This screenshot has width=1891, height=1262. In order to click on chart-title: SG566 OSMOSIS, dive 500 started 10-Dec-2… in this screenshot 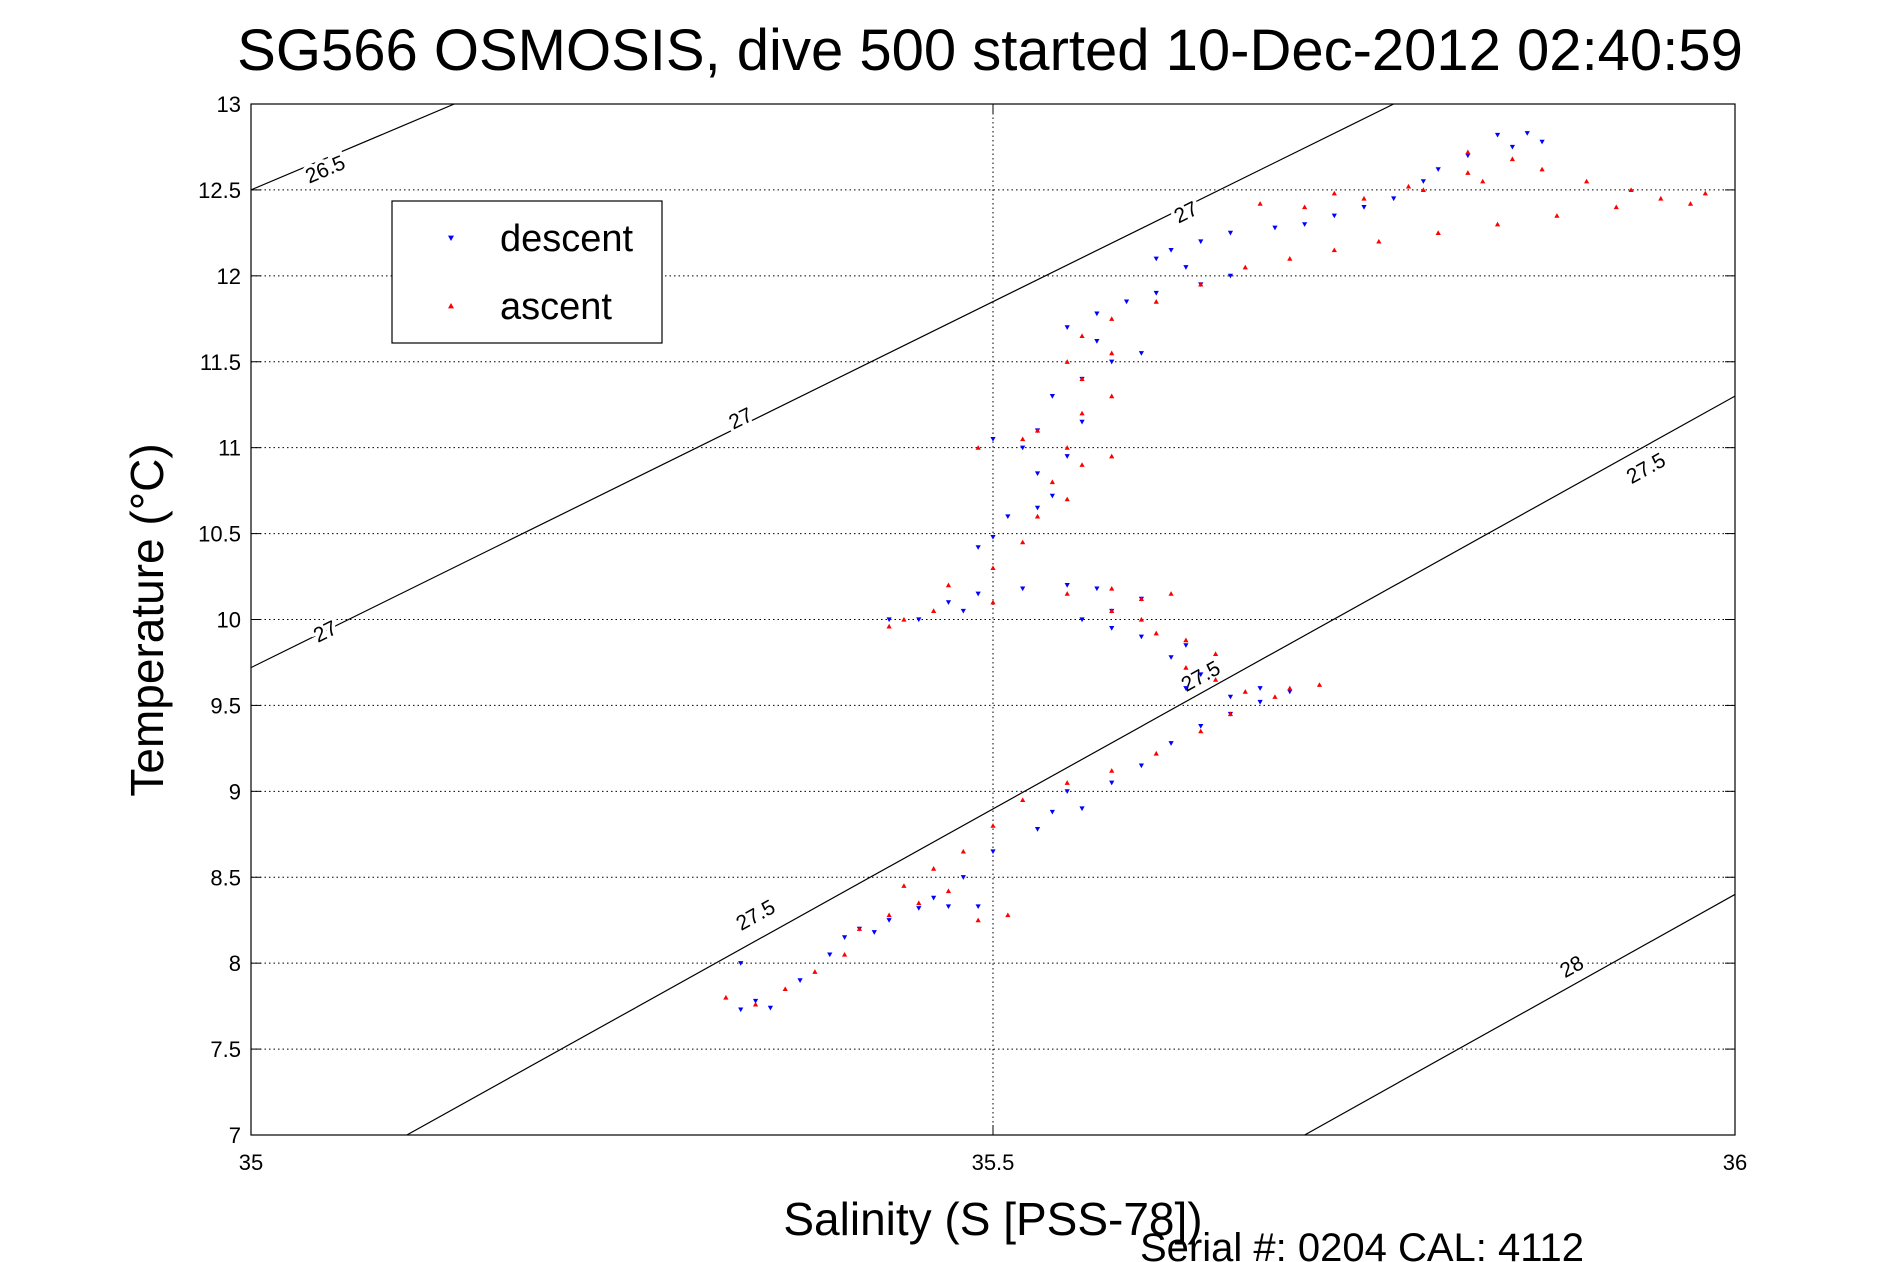, I will do `click(990, 50)`.